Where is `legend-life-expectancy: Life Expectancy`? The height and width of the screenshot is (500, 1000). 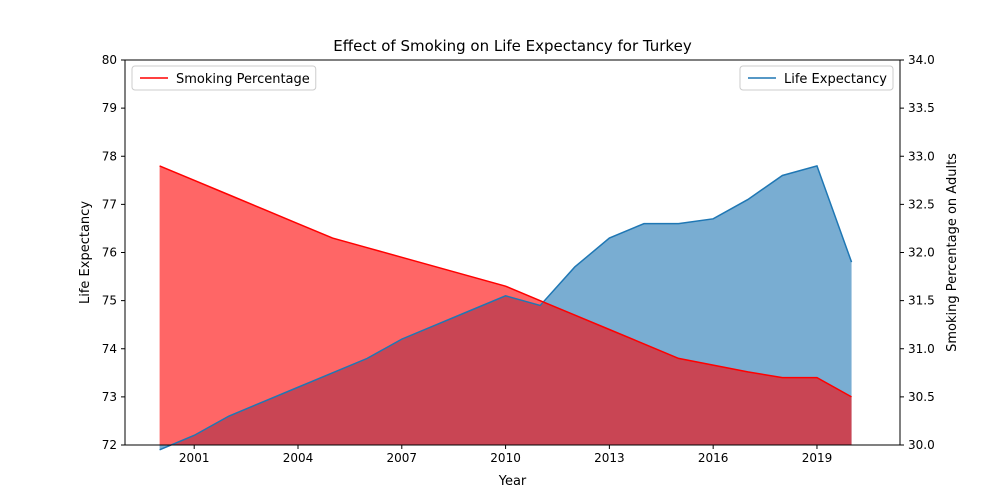
legend-life-expectancy: Life Expectancy is located at coordinates (816, 78).